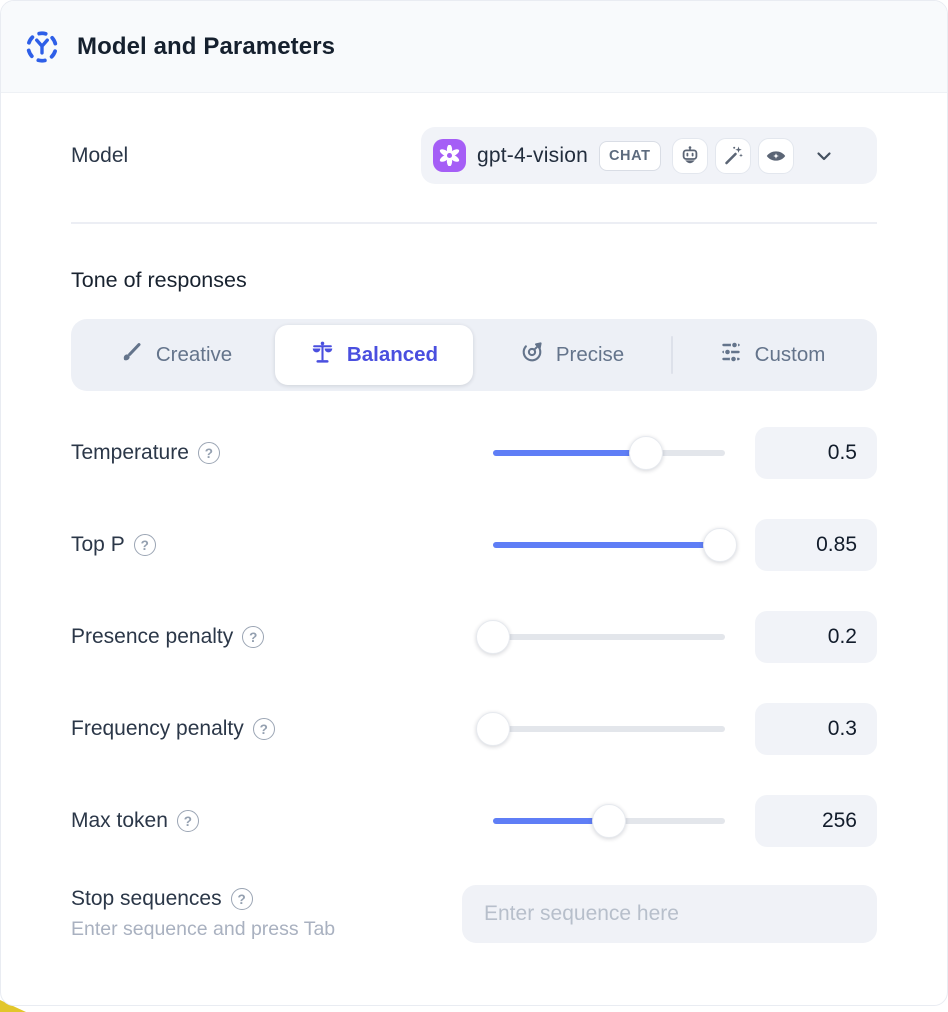  I want to click on tone-selector: Creative Balanced, so click(474, 355).